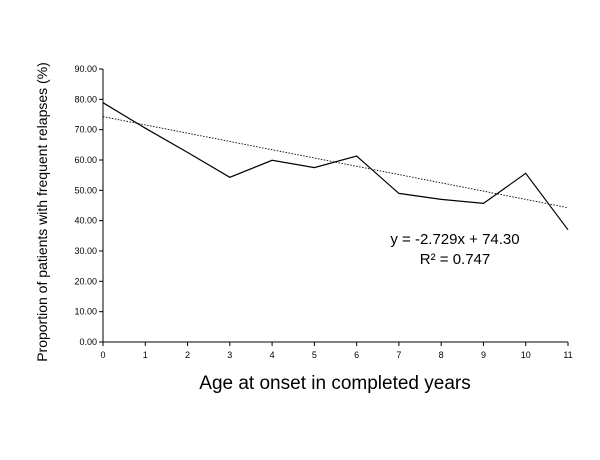 The width and height of the screenshot is (600, 460). Describe the element at coordinates (526, 355) in the screenshot. I see `x-tick-label: 10` at that location.